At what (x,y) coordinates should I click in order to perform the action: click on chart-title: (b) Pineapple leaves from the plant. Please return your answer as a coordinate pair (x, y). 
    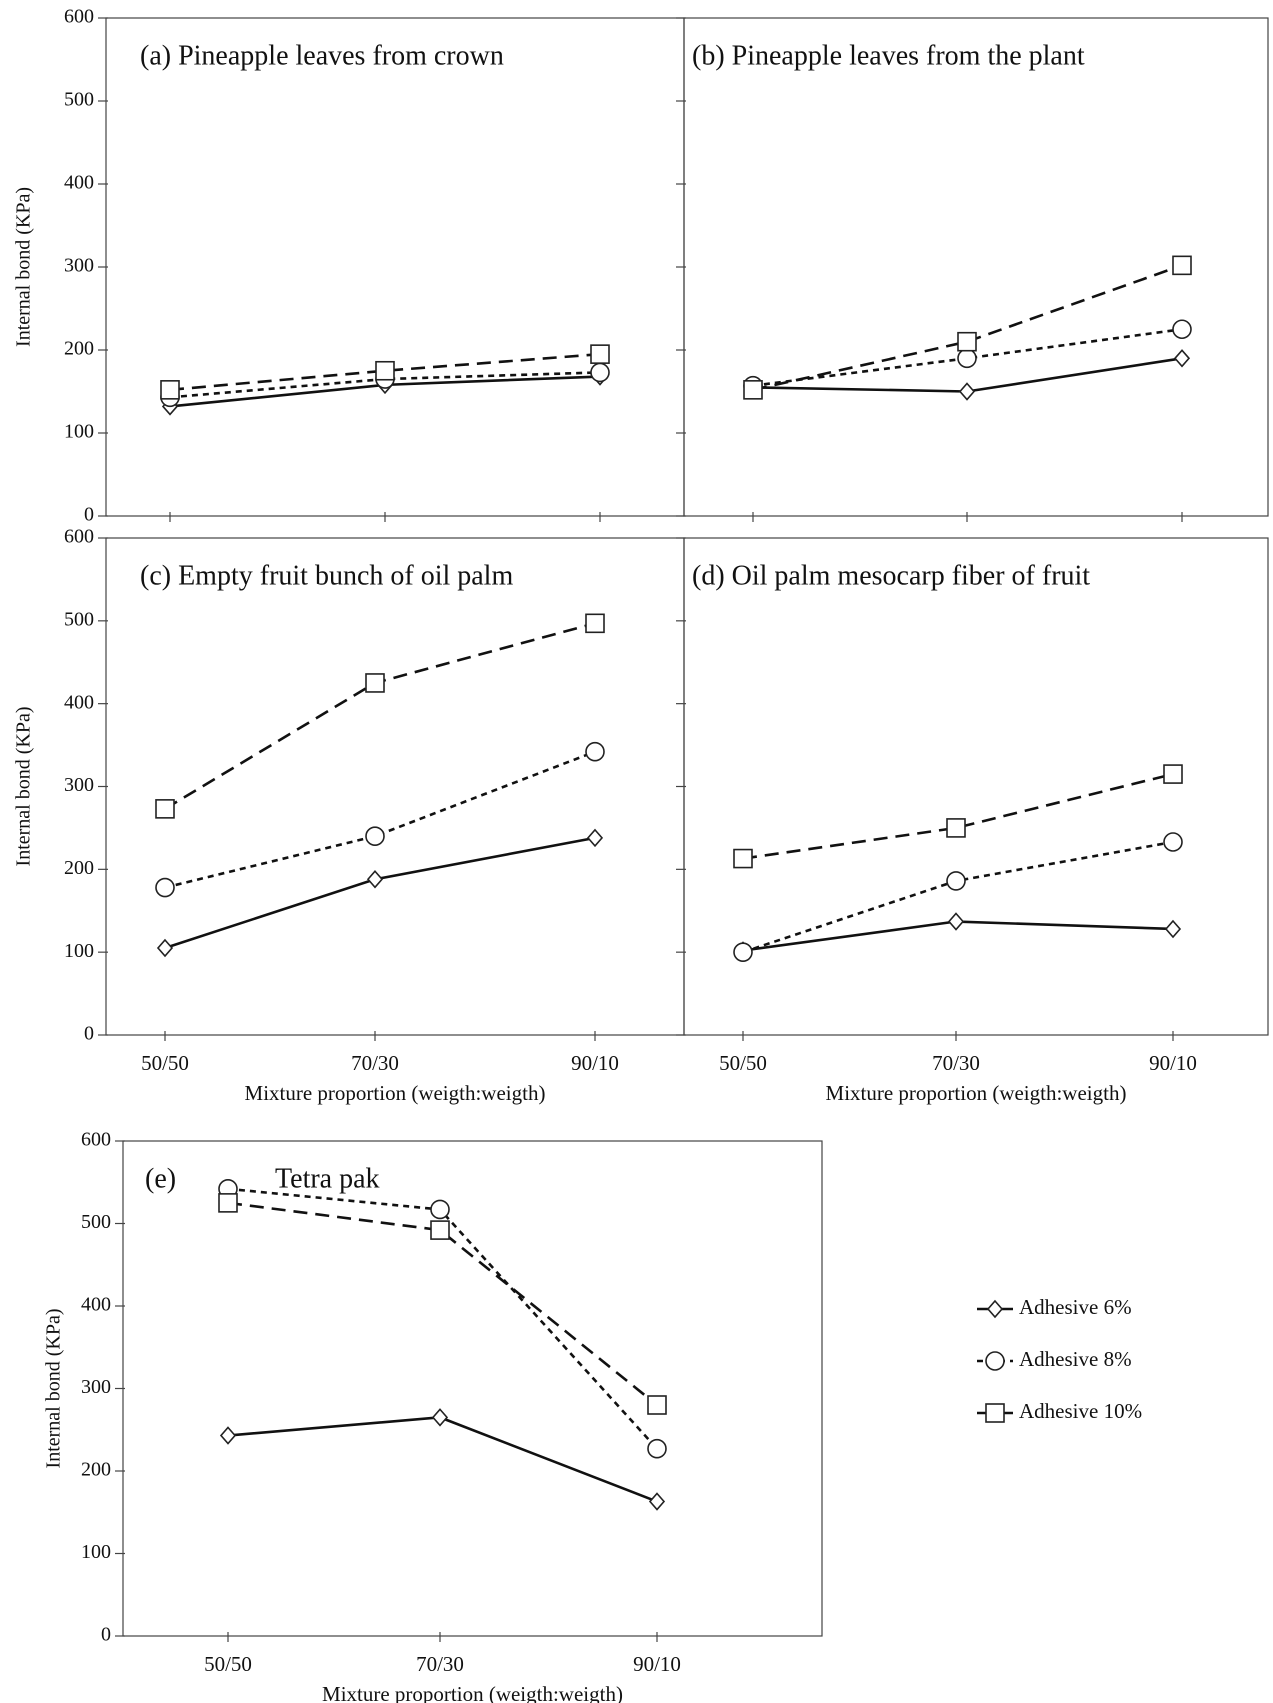
    Looking at the image, I should click on (888, 55).